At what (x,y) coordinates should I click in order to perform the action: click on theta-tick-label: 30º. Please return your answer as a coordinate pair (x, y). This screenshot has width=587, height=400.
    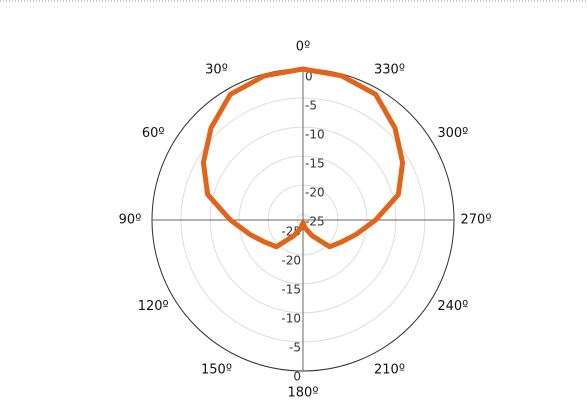
    Looking at the image, I should click on (216, 70).